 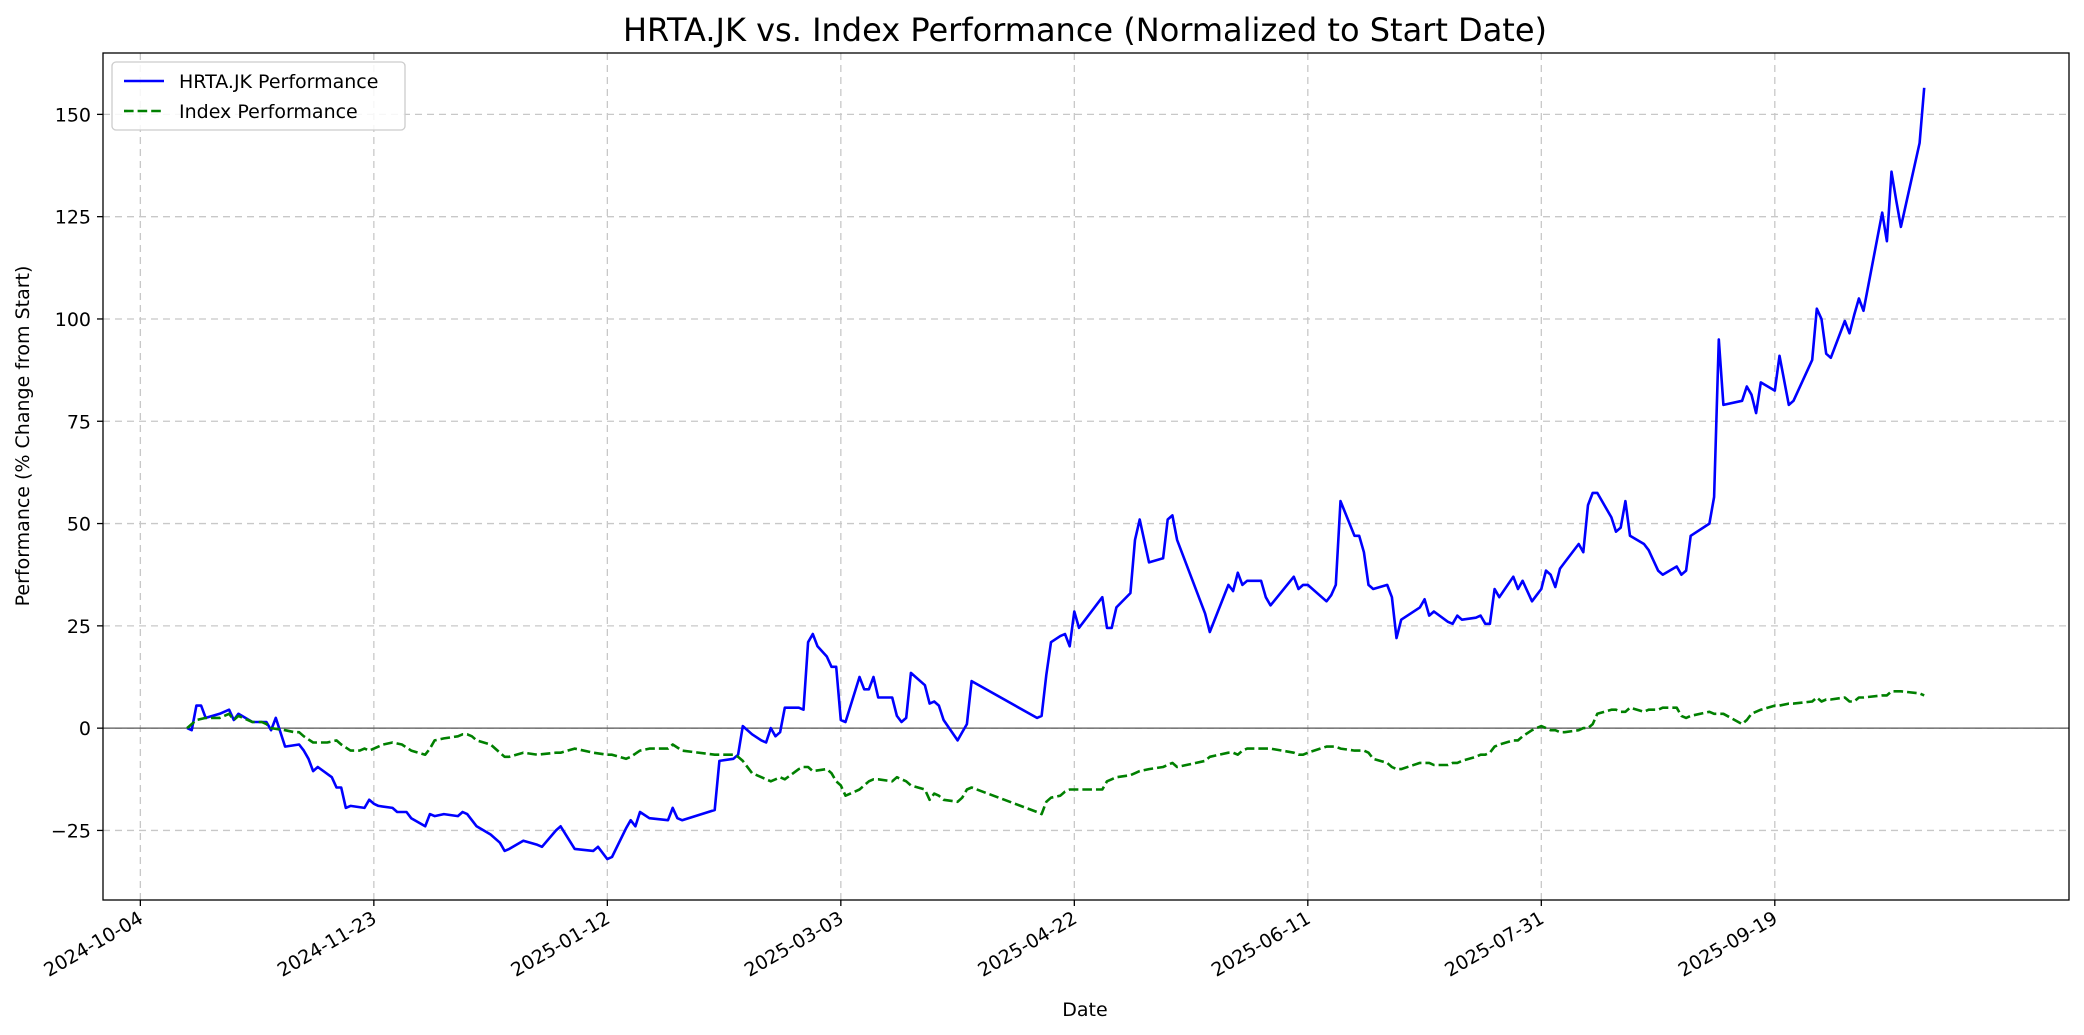 What do you see at coordinates (1728, 944) in the screenshot?
I see `x-tick-label: 2025-09-19` at bounding box center [1728, 944].